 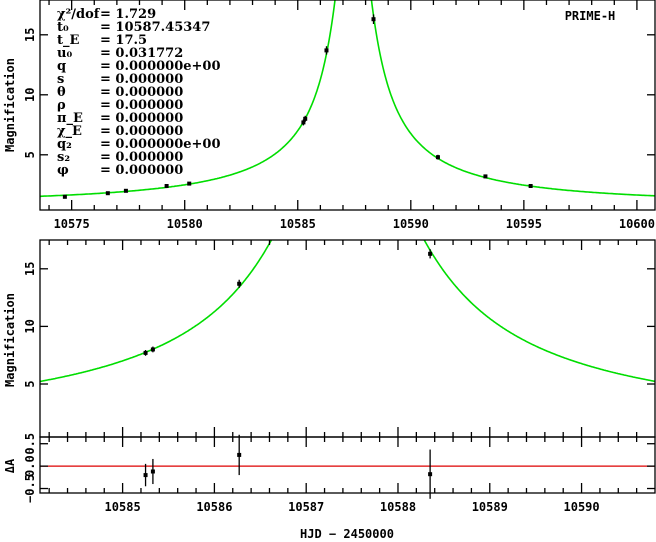 What do you see at coordinates (128, 14) in the screenshot?
I see `param-value: = 1.729` at bounding box center [128, 14].